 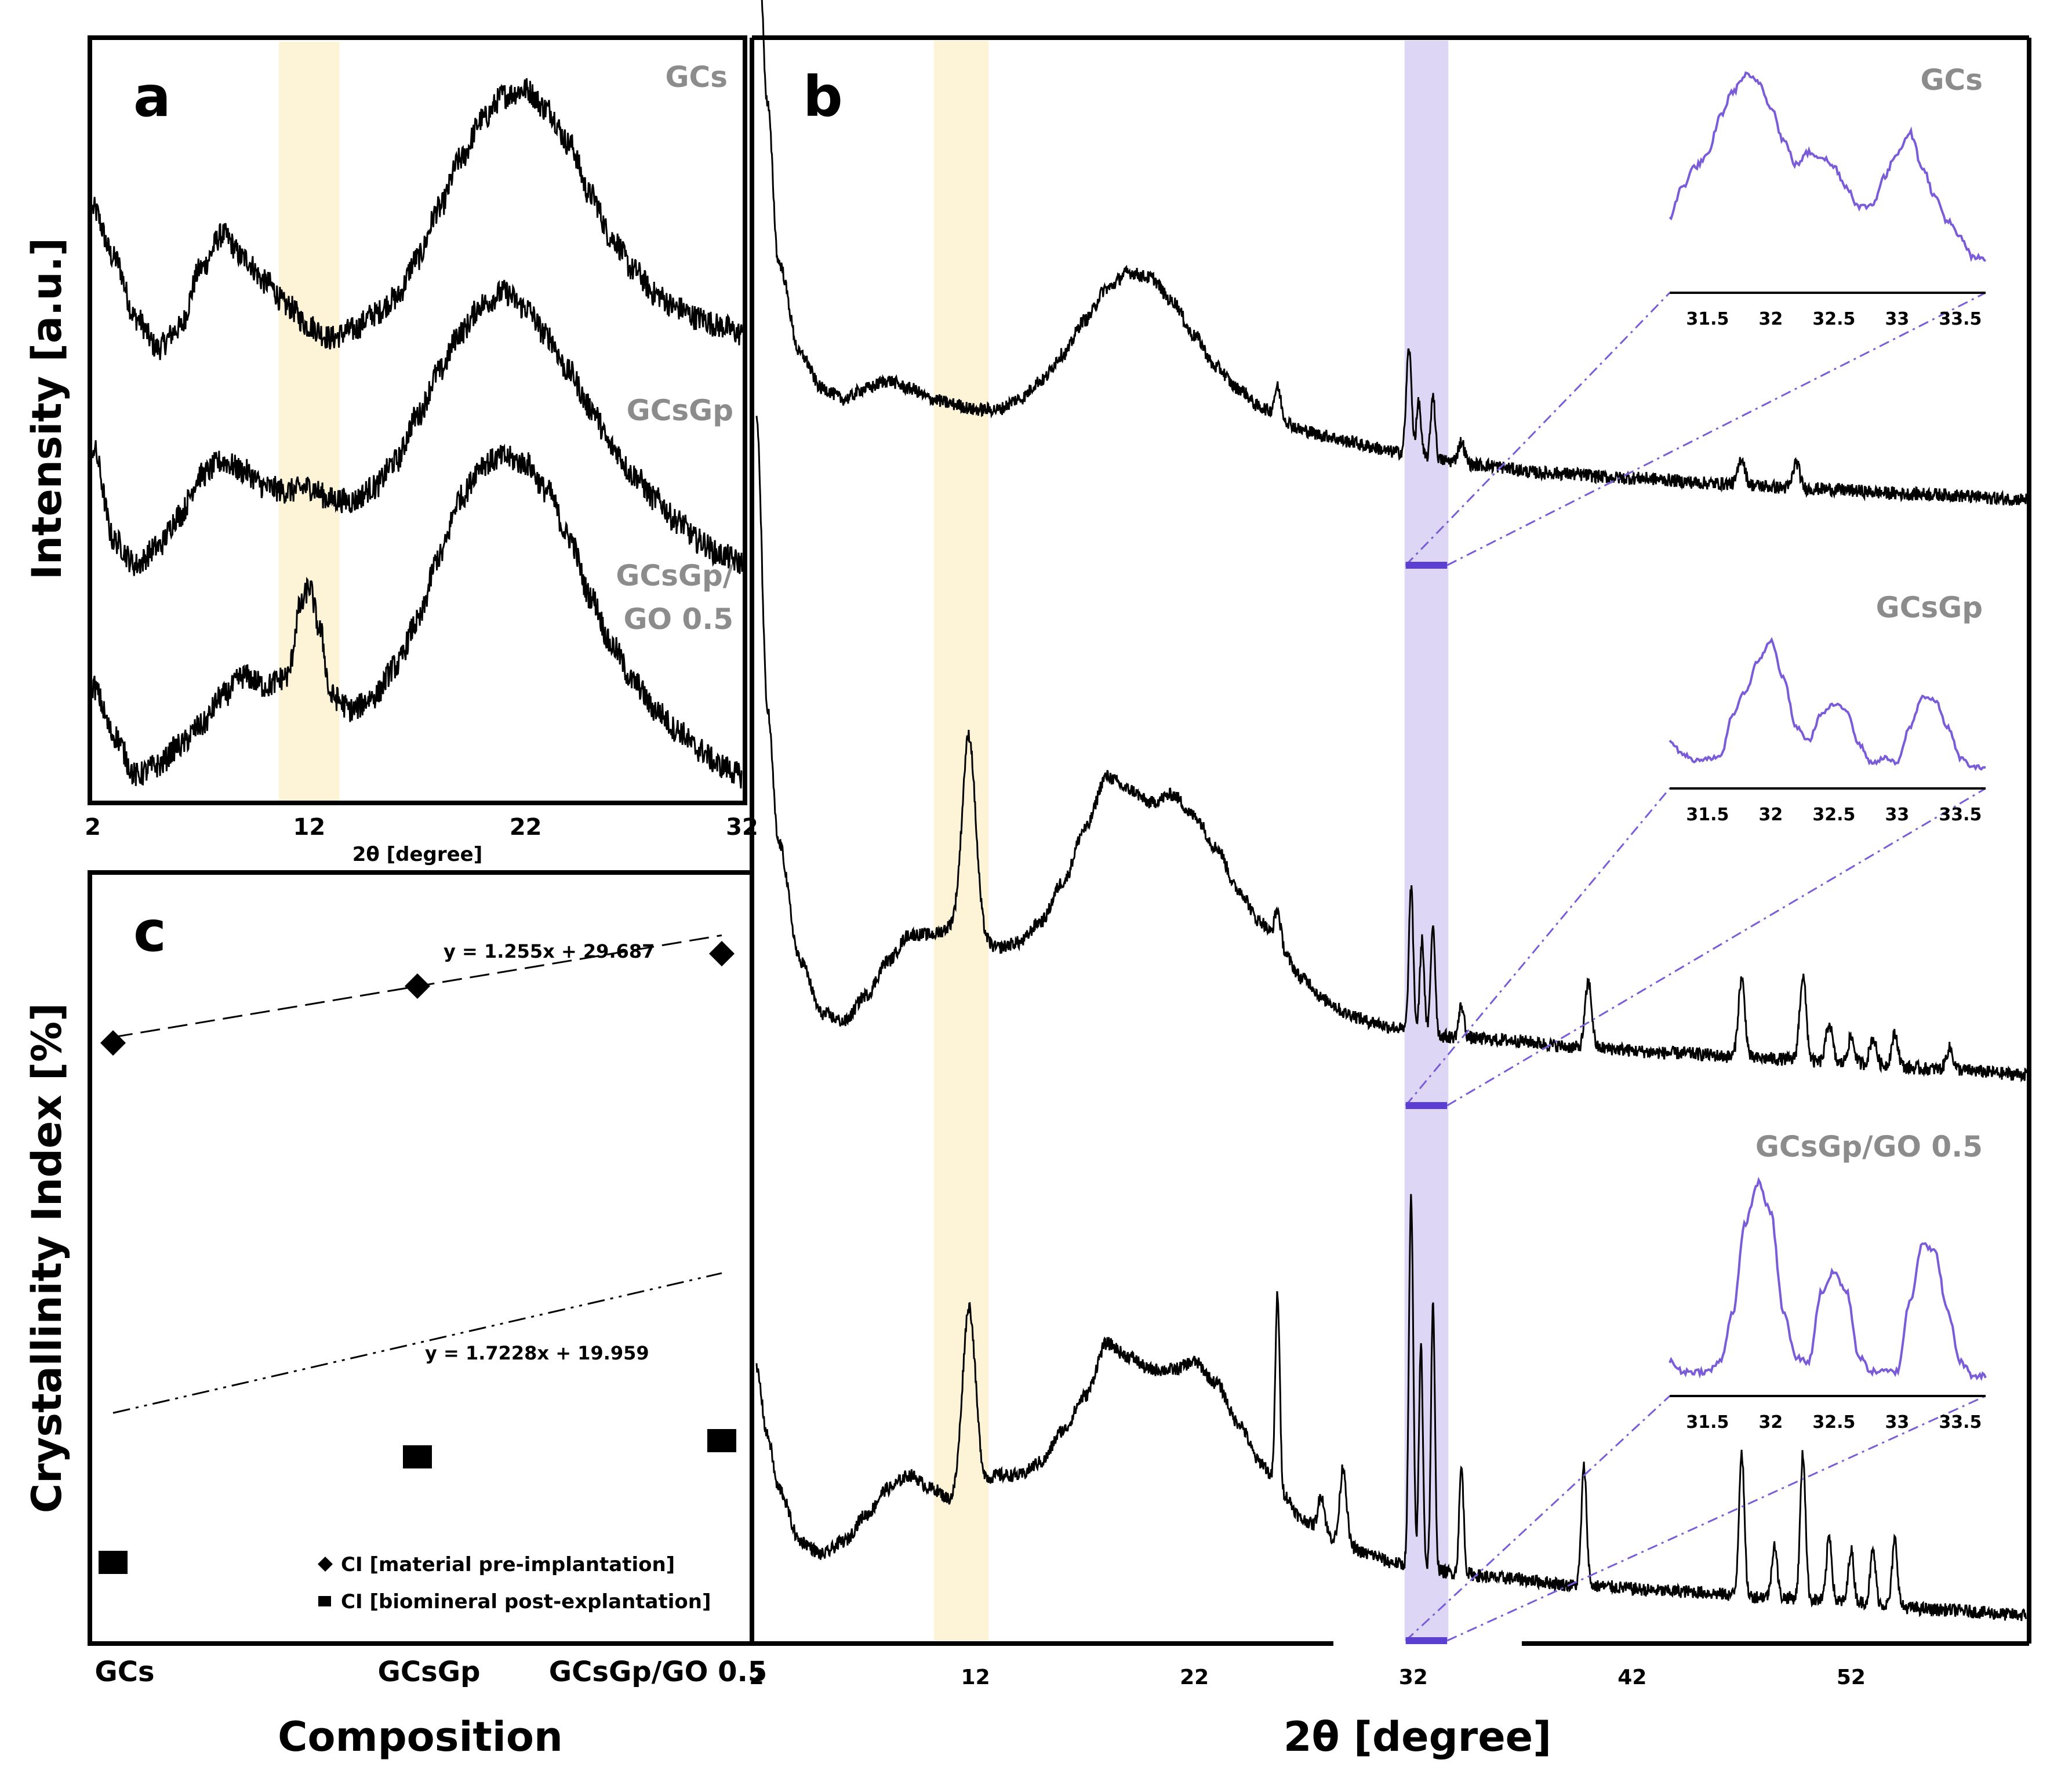 What do you see at coordinates (756, 1678) in the screenshot?
I see `panel-b-x-tick-2: 2` at bounding box center [756, 1678].